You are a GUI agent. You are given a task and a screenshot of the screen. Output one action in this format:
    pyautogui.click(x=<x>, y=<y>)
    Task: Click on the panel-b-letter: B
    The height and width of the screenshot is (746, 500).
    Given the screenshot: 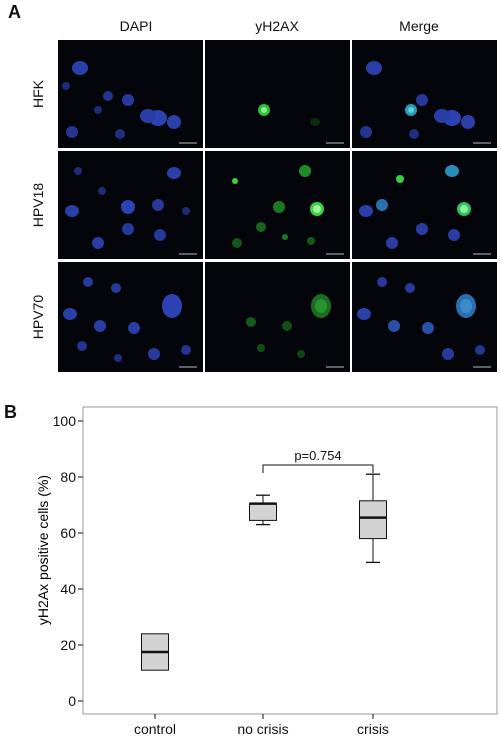 What is the action you would take?
    pyautogui.click(x=10, y=412)
    